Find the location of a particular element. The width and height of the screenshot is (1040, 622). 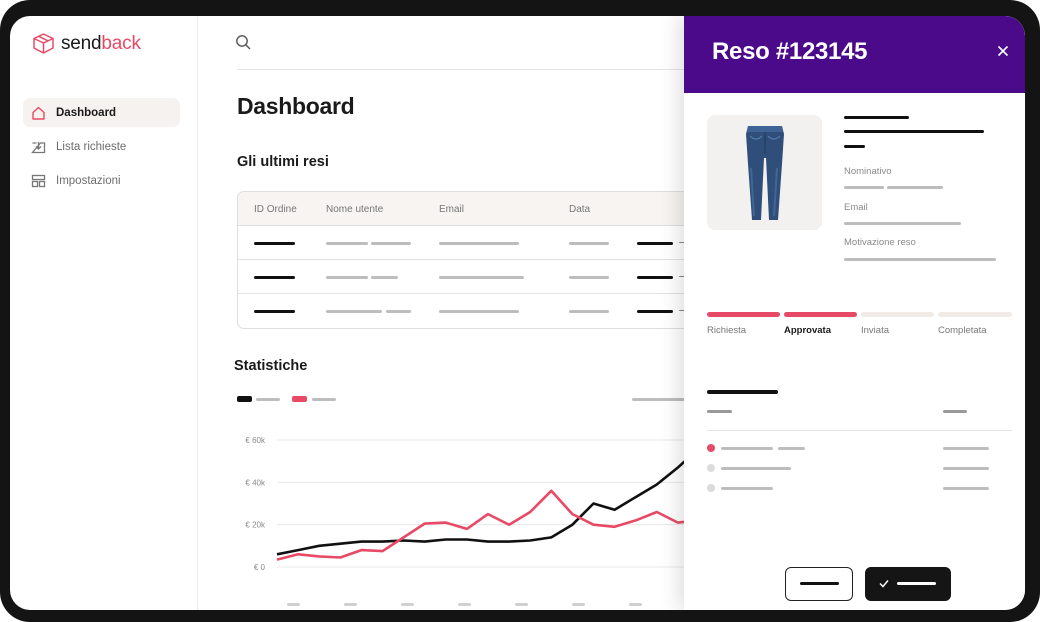

legend-swatch-red is located at coordinates (299, 399).